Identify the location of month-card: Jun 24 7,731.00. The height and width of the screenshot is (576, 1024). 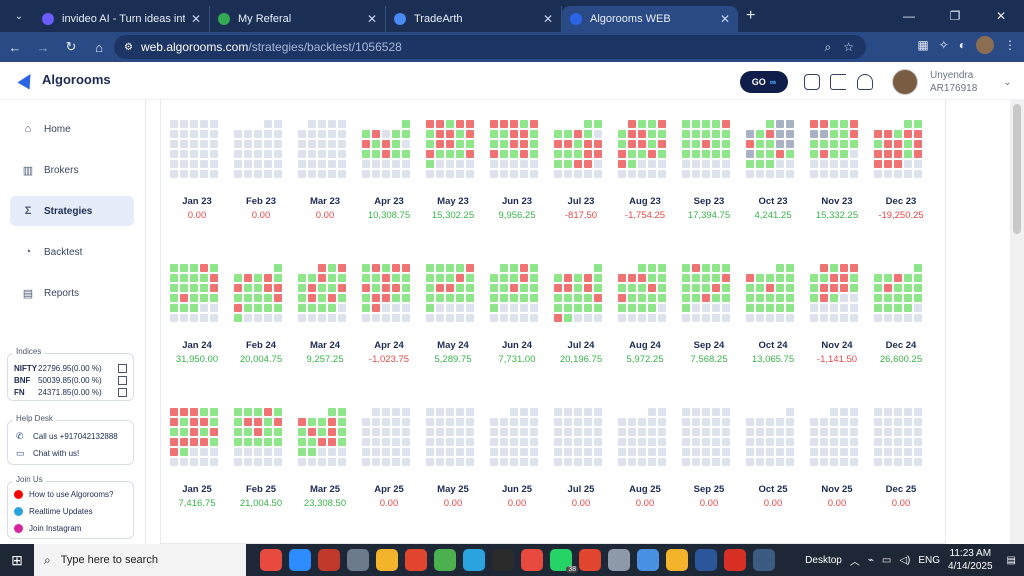
(517, 314).